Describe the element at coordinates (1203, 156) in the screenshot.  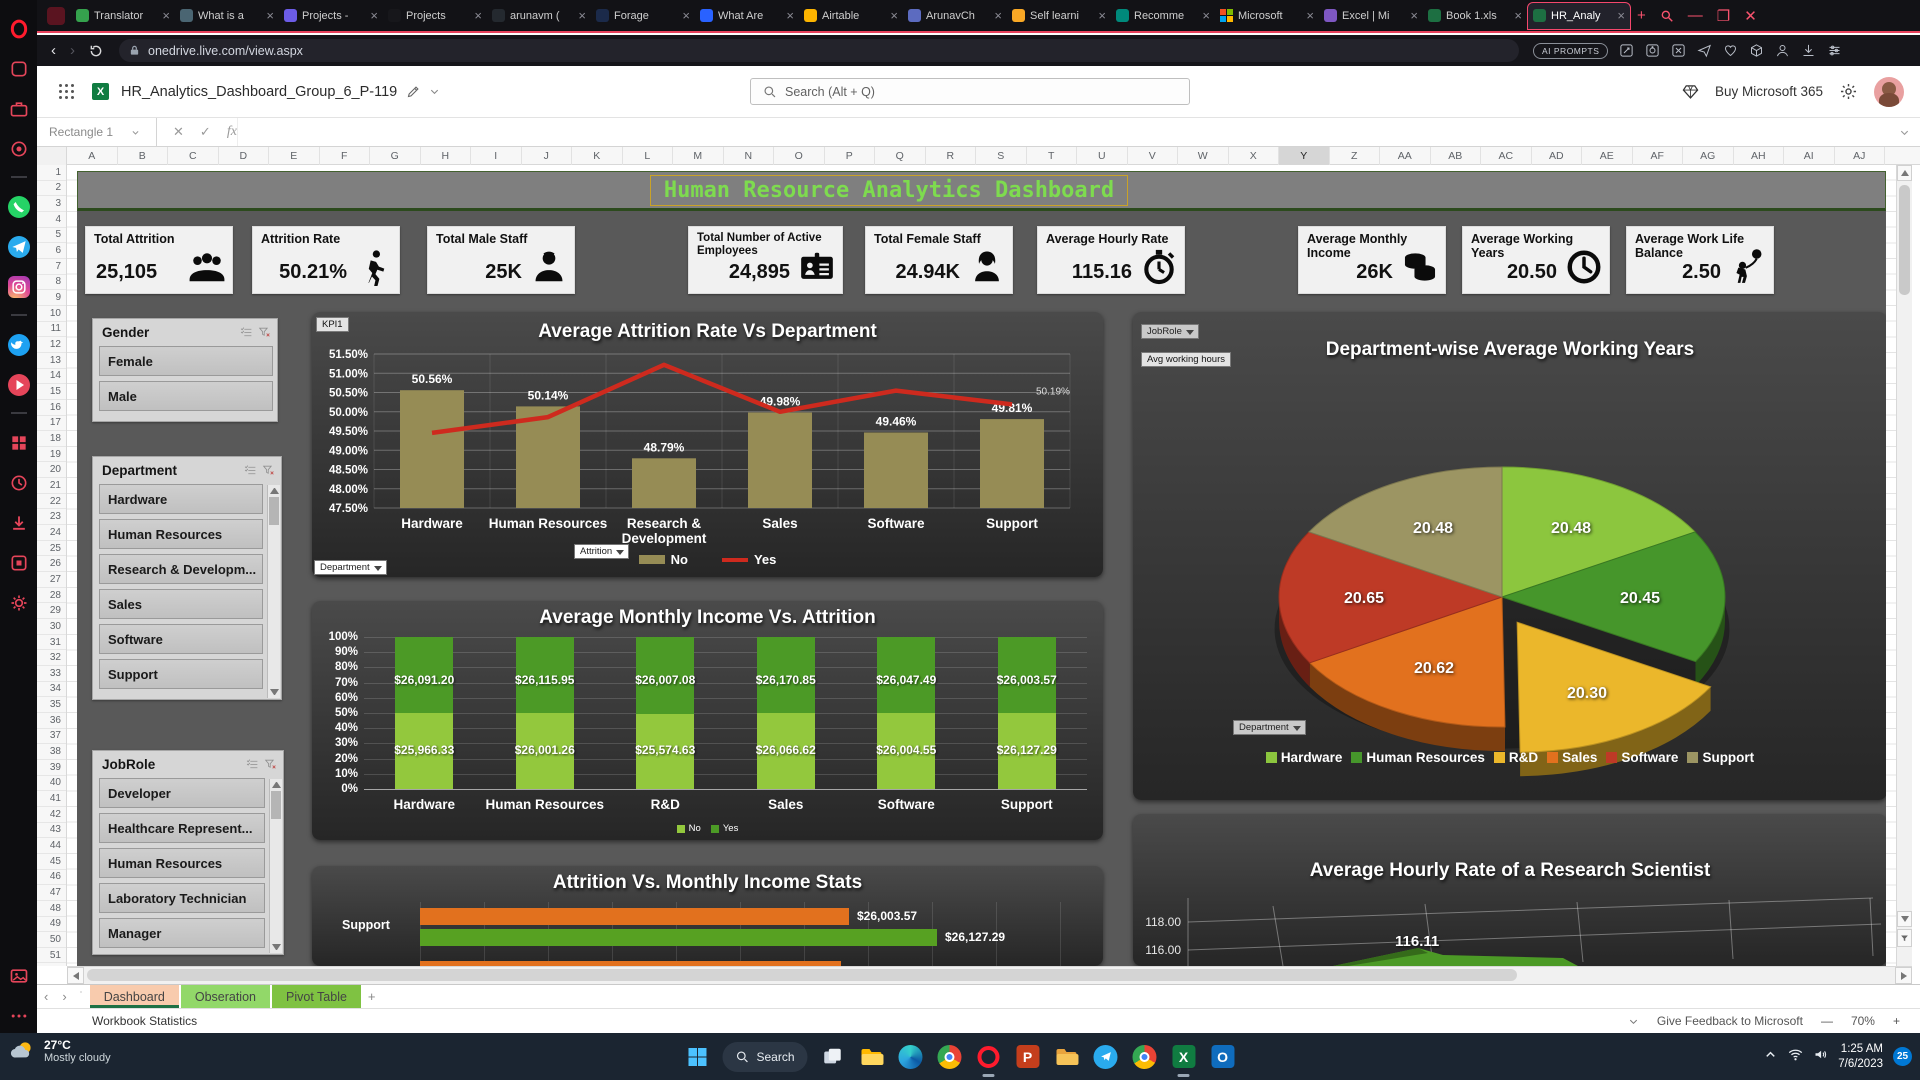
I see `column-header: W` at that location.